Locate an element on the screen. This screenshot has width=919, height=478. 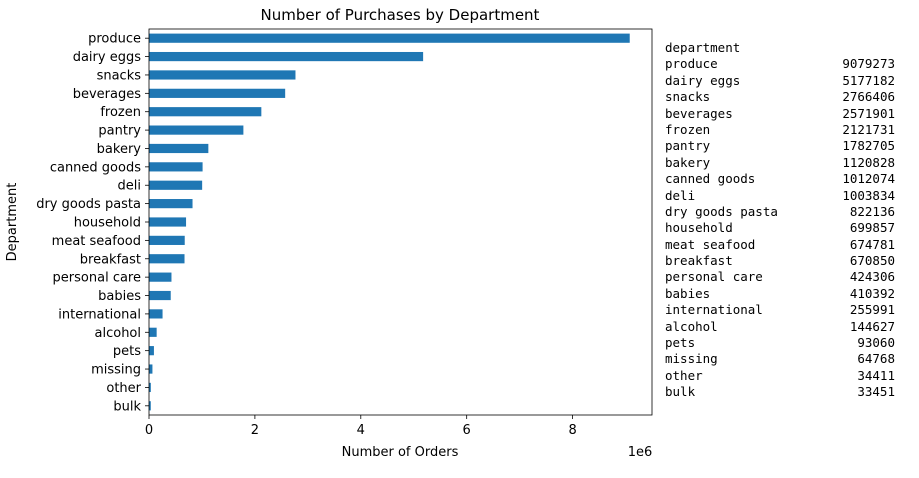
table-row-name: breakfast is located at coordinates (699, 261).